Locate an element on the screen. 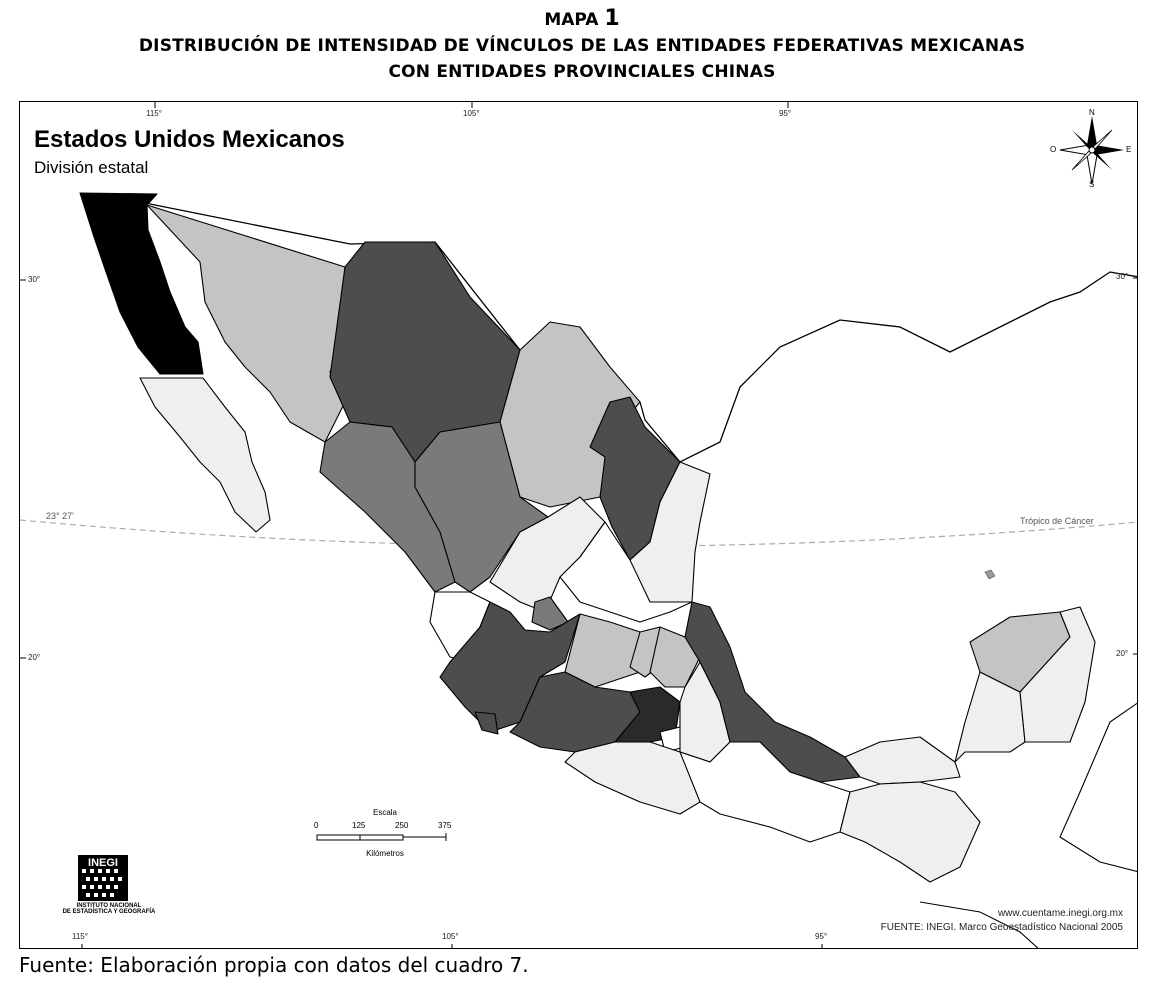 The image size is (1164, 988). island is located at coordinates (990, 574).